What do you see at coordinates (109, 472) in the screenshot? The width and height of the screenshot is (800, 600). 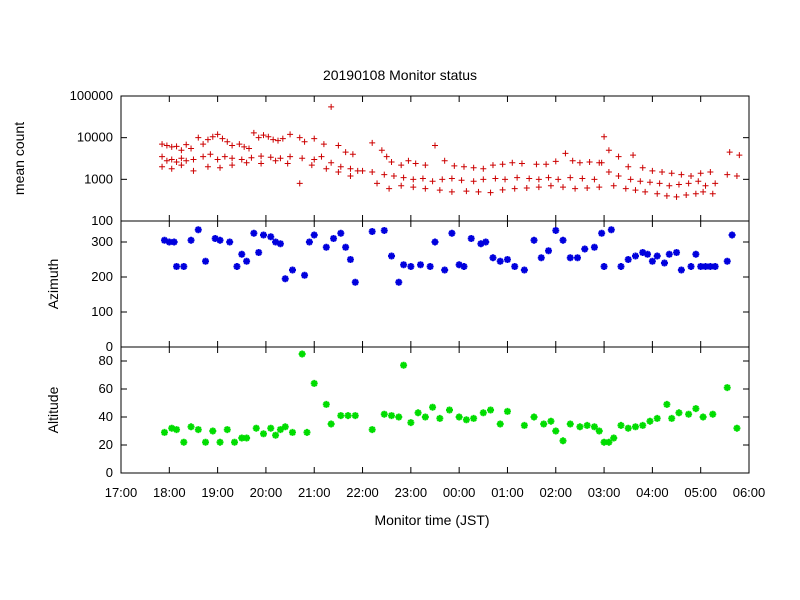 I see `y-tick-label: 0` at bounding box center [109, 472].